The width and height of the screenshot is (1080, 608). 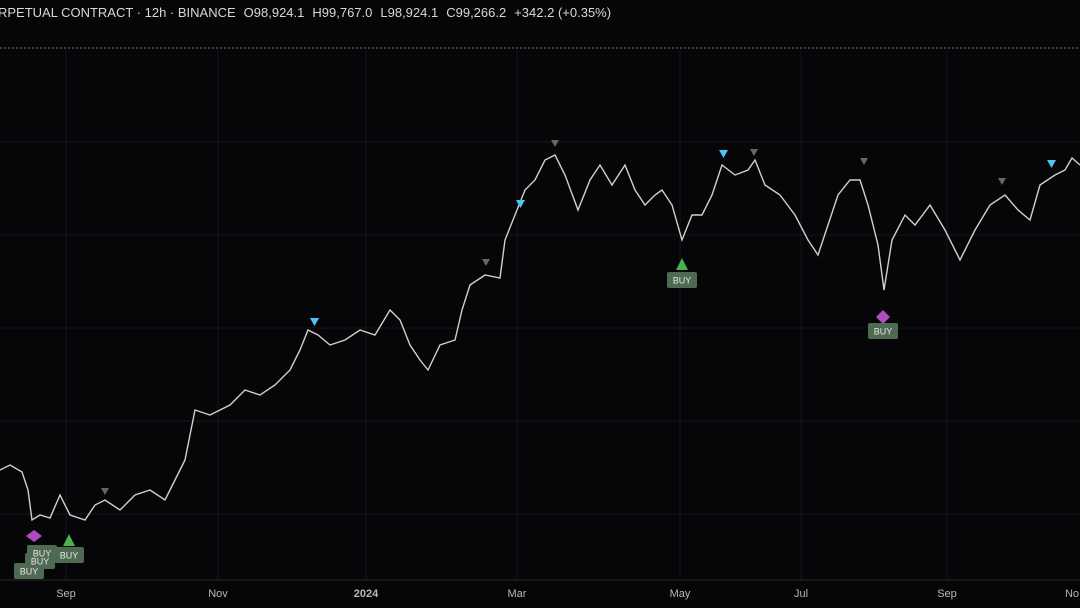 I want to click on x-axis-label: May, so click(x=680, y=594).